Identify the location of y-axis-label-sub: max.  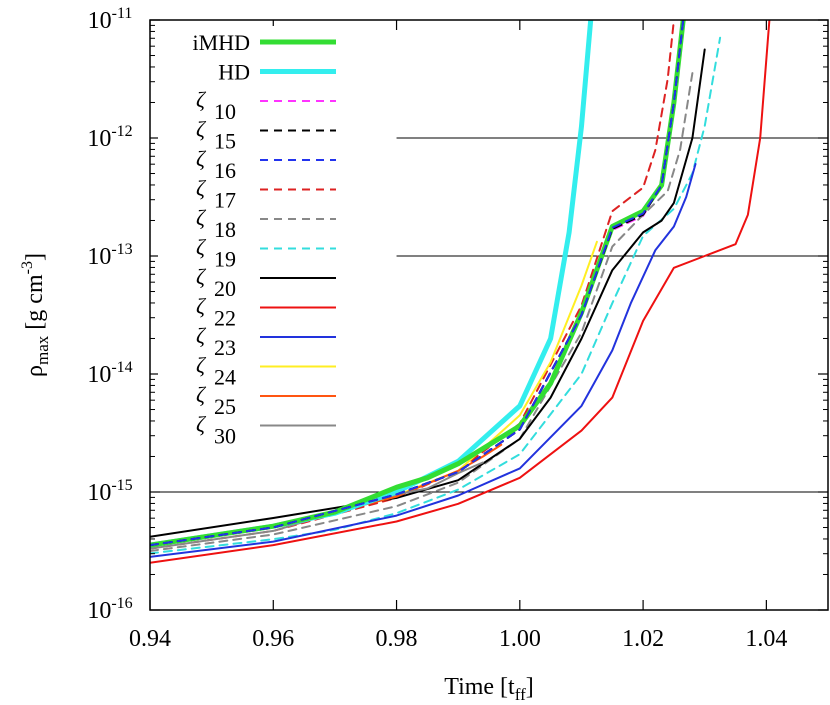
(42, 350).